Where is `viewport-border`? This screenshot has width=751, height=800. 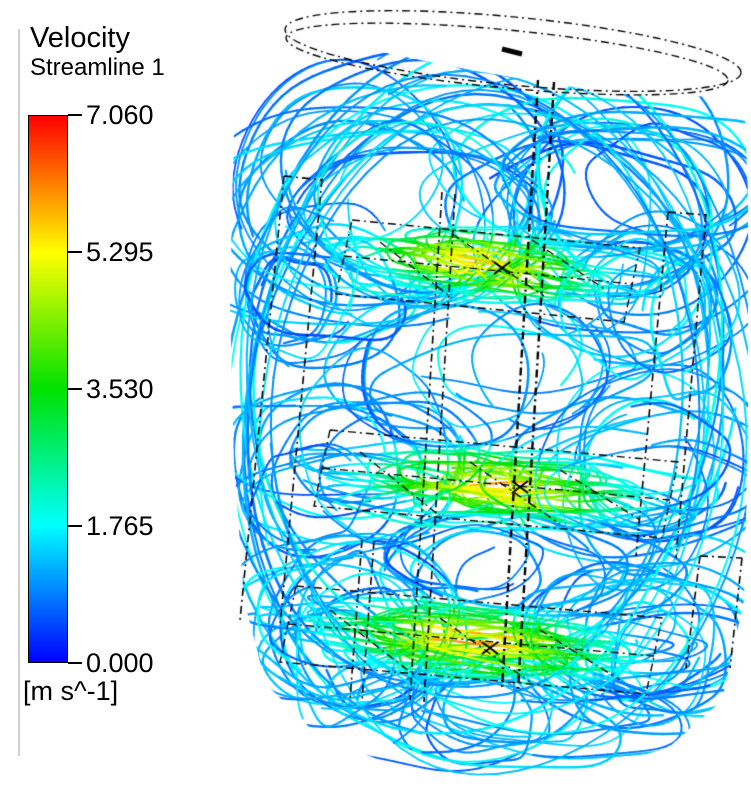 viewport-border is located at coordinates (19, 392).